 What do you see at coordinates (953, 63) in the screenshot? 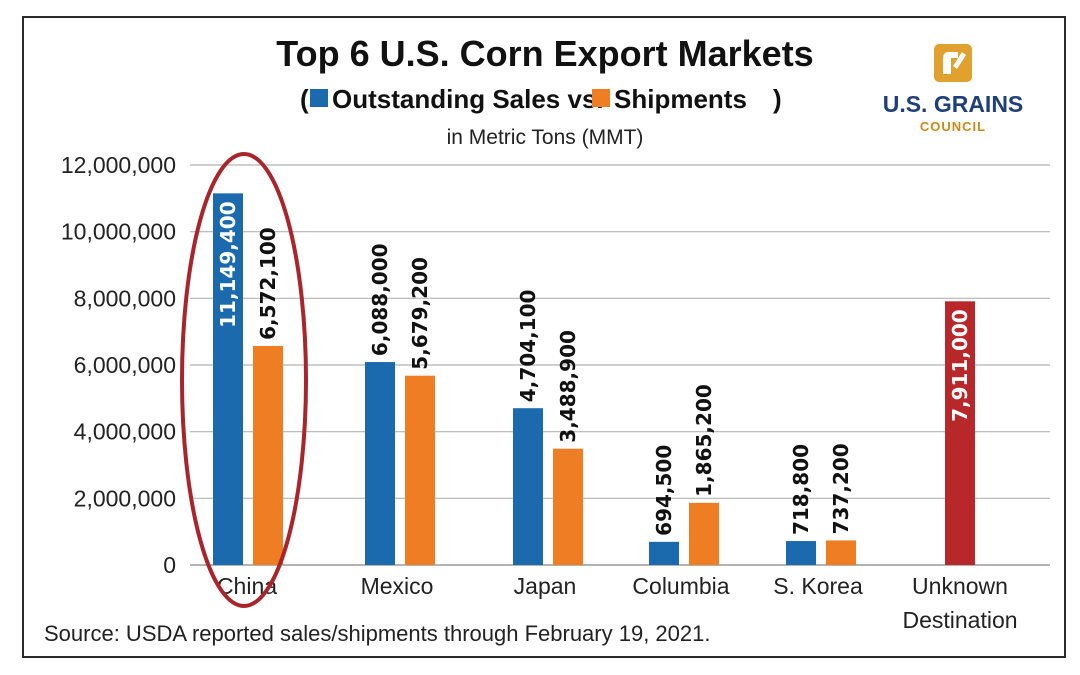
I see `grains-council-logo-icon` at bounding box center [953, 63].